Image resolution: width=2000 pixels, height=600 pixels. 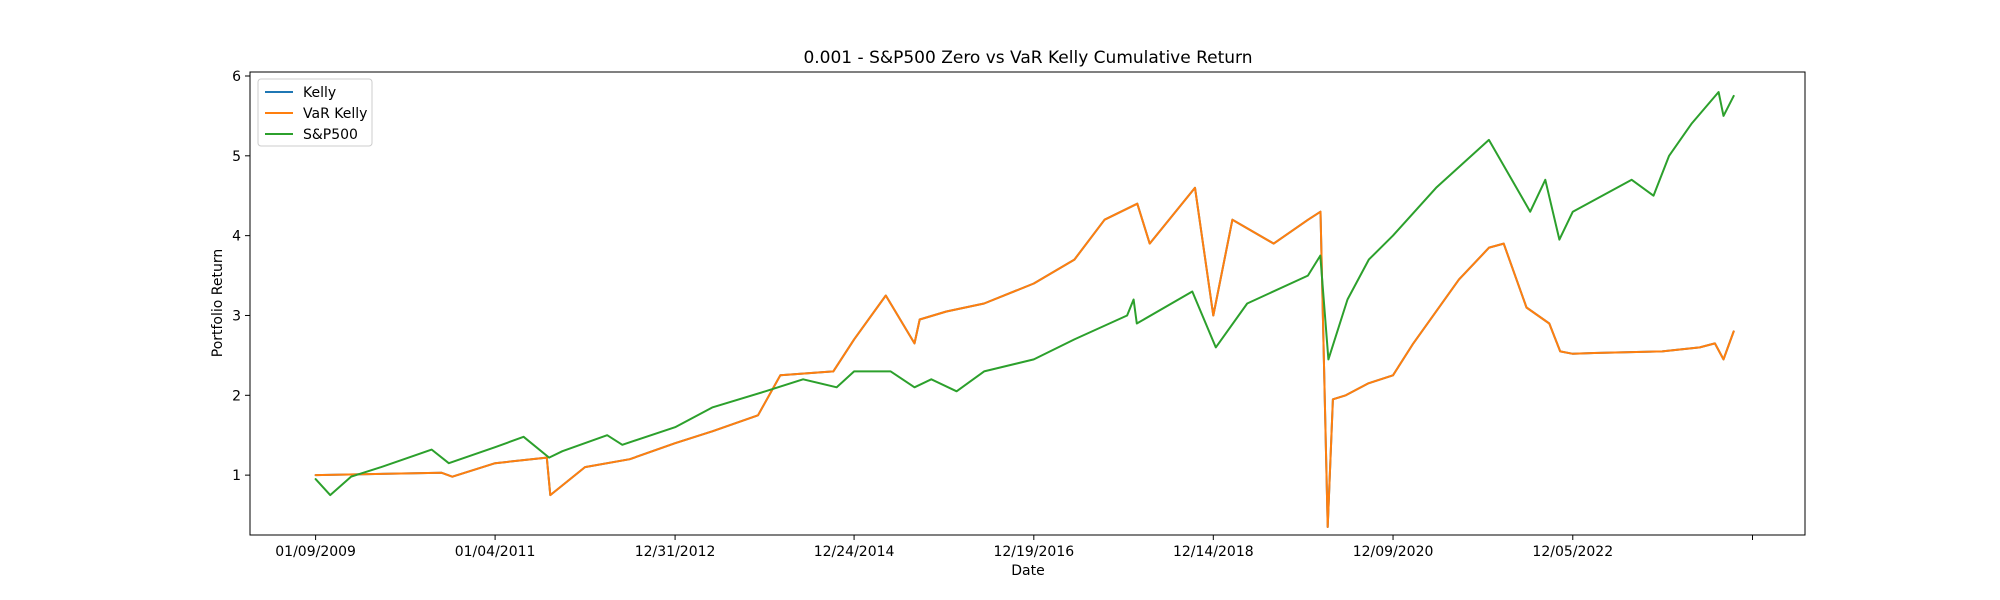 What do you see at coordinates (319, 93) in the screenshot?
I see `legend-label-kelly: Kelly` at bounding box center [319, 93].